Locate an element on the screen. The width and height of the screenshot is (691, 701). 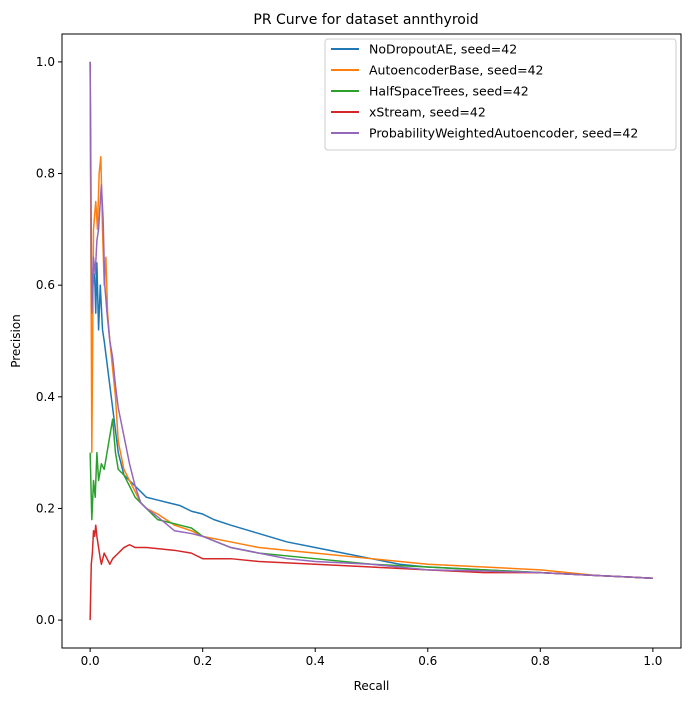
y-tick-label: 0.4 is located at coordinates (45, 397).